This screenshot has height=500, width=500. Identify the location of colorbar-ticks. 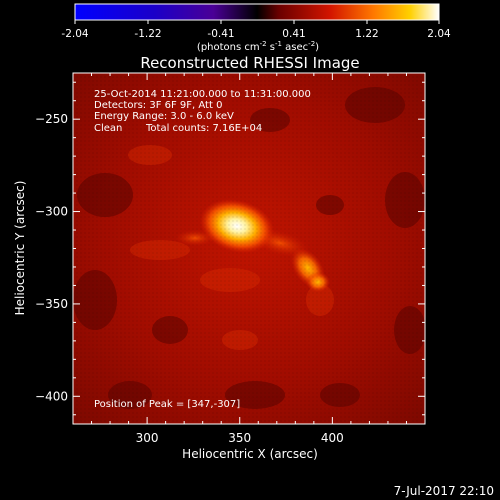
(257, 22).